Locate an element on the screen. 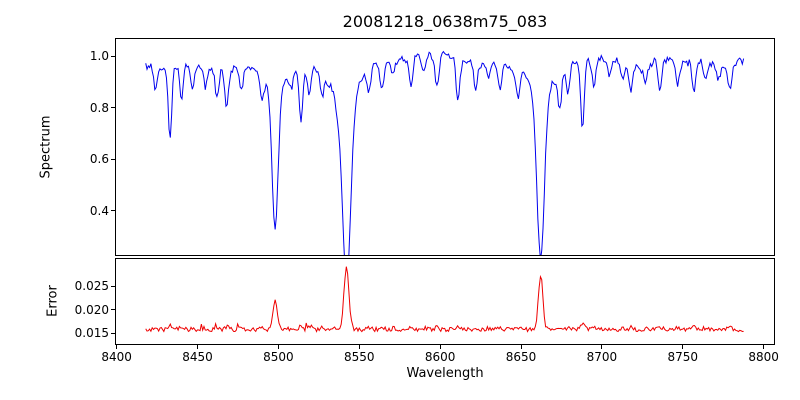 The image size is (800, 400). x-axis-label: Wavelength is located at coordinates (445, 373).